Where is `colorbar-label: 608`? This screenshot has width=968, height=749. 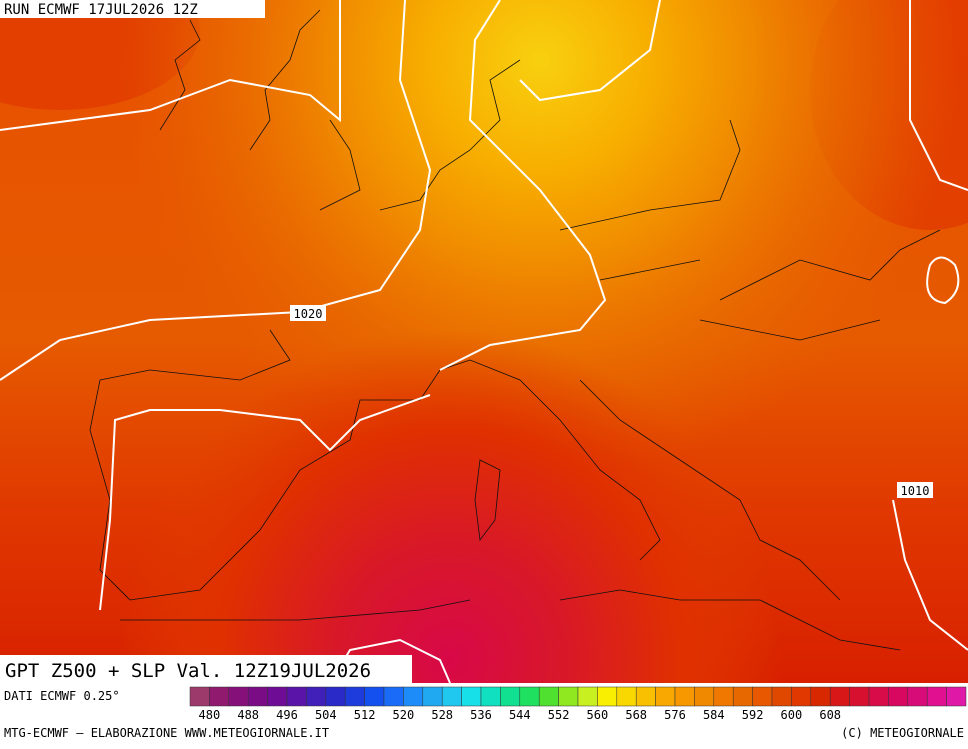
colorbar-label: 608 is located at coordinates (830, 715).